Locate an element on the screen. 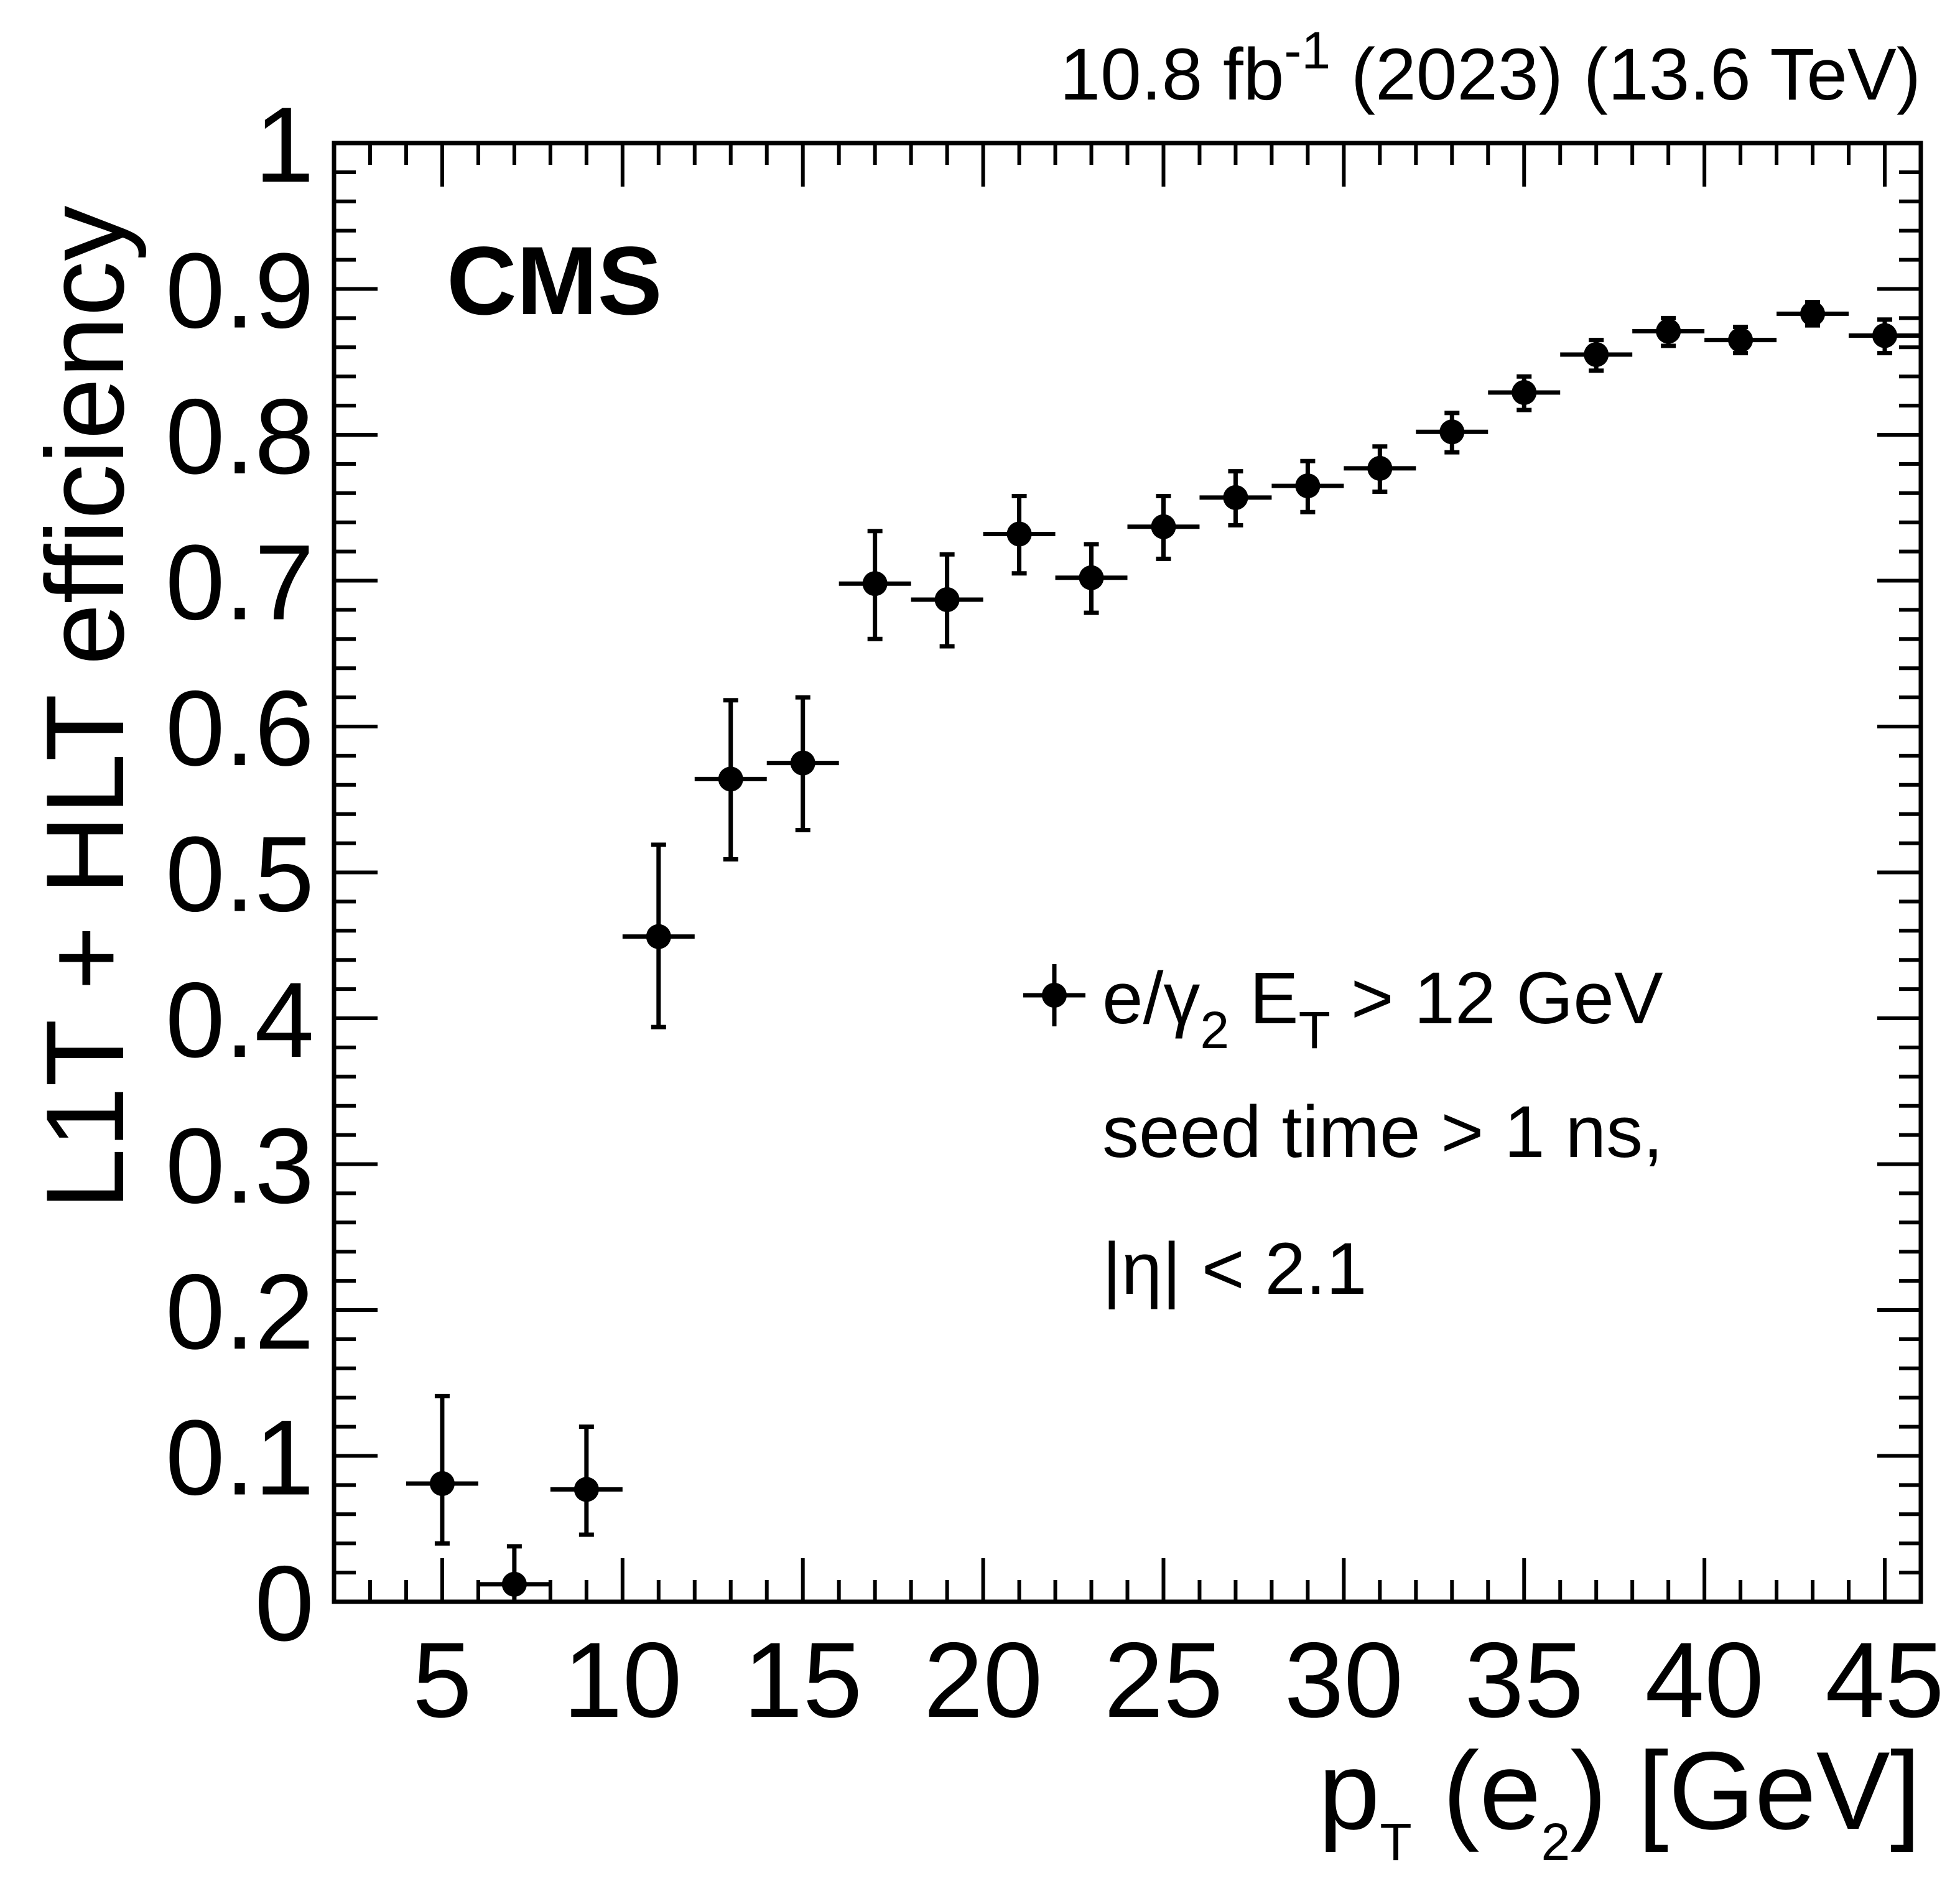 This screenshot has width=1960, height=1891. x-tick-label: 20 is located at coordinates (983, 1680).